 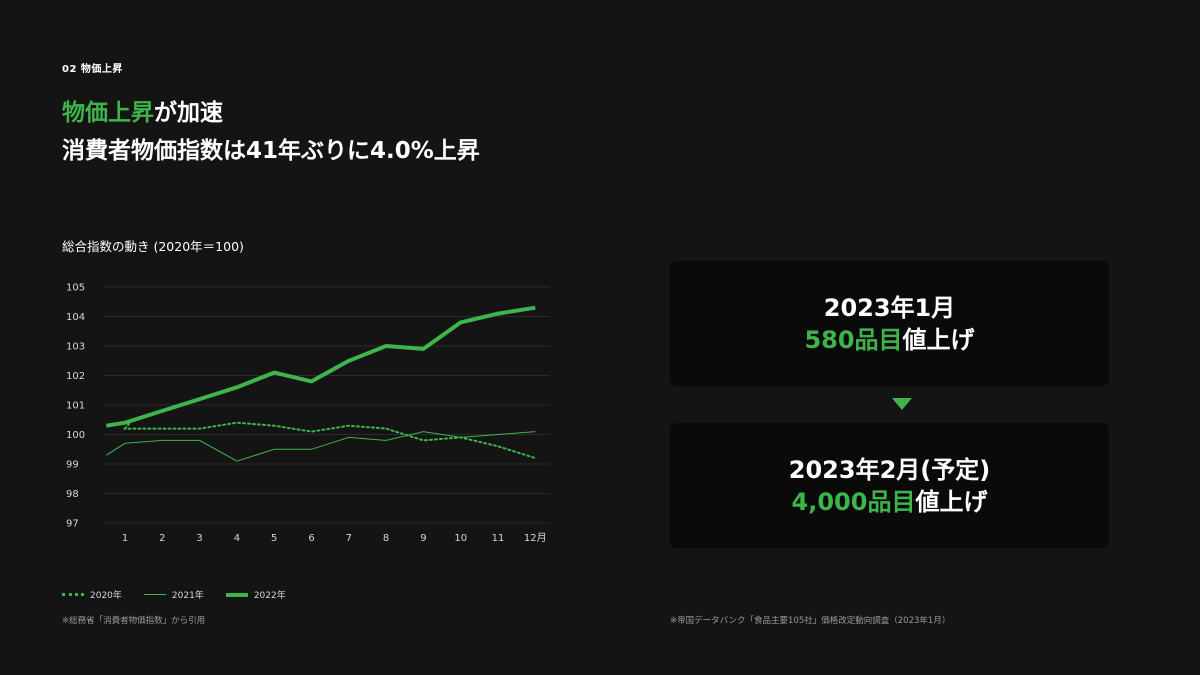 What do you see at coordinates (75, 406) in the screenshot?
I see `y-tick-label-101: 101` at bounding box center [75, 406].